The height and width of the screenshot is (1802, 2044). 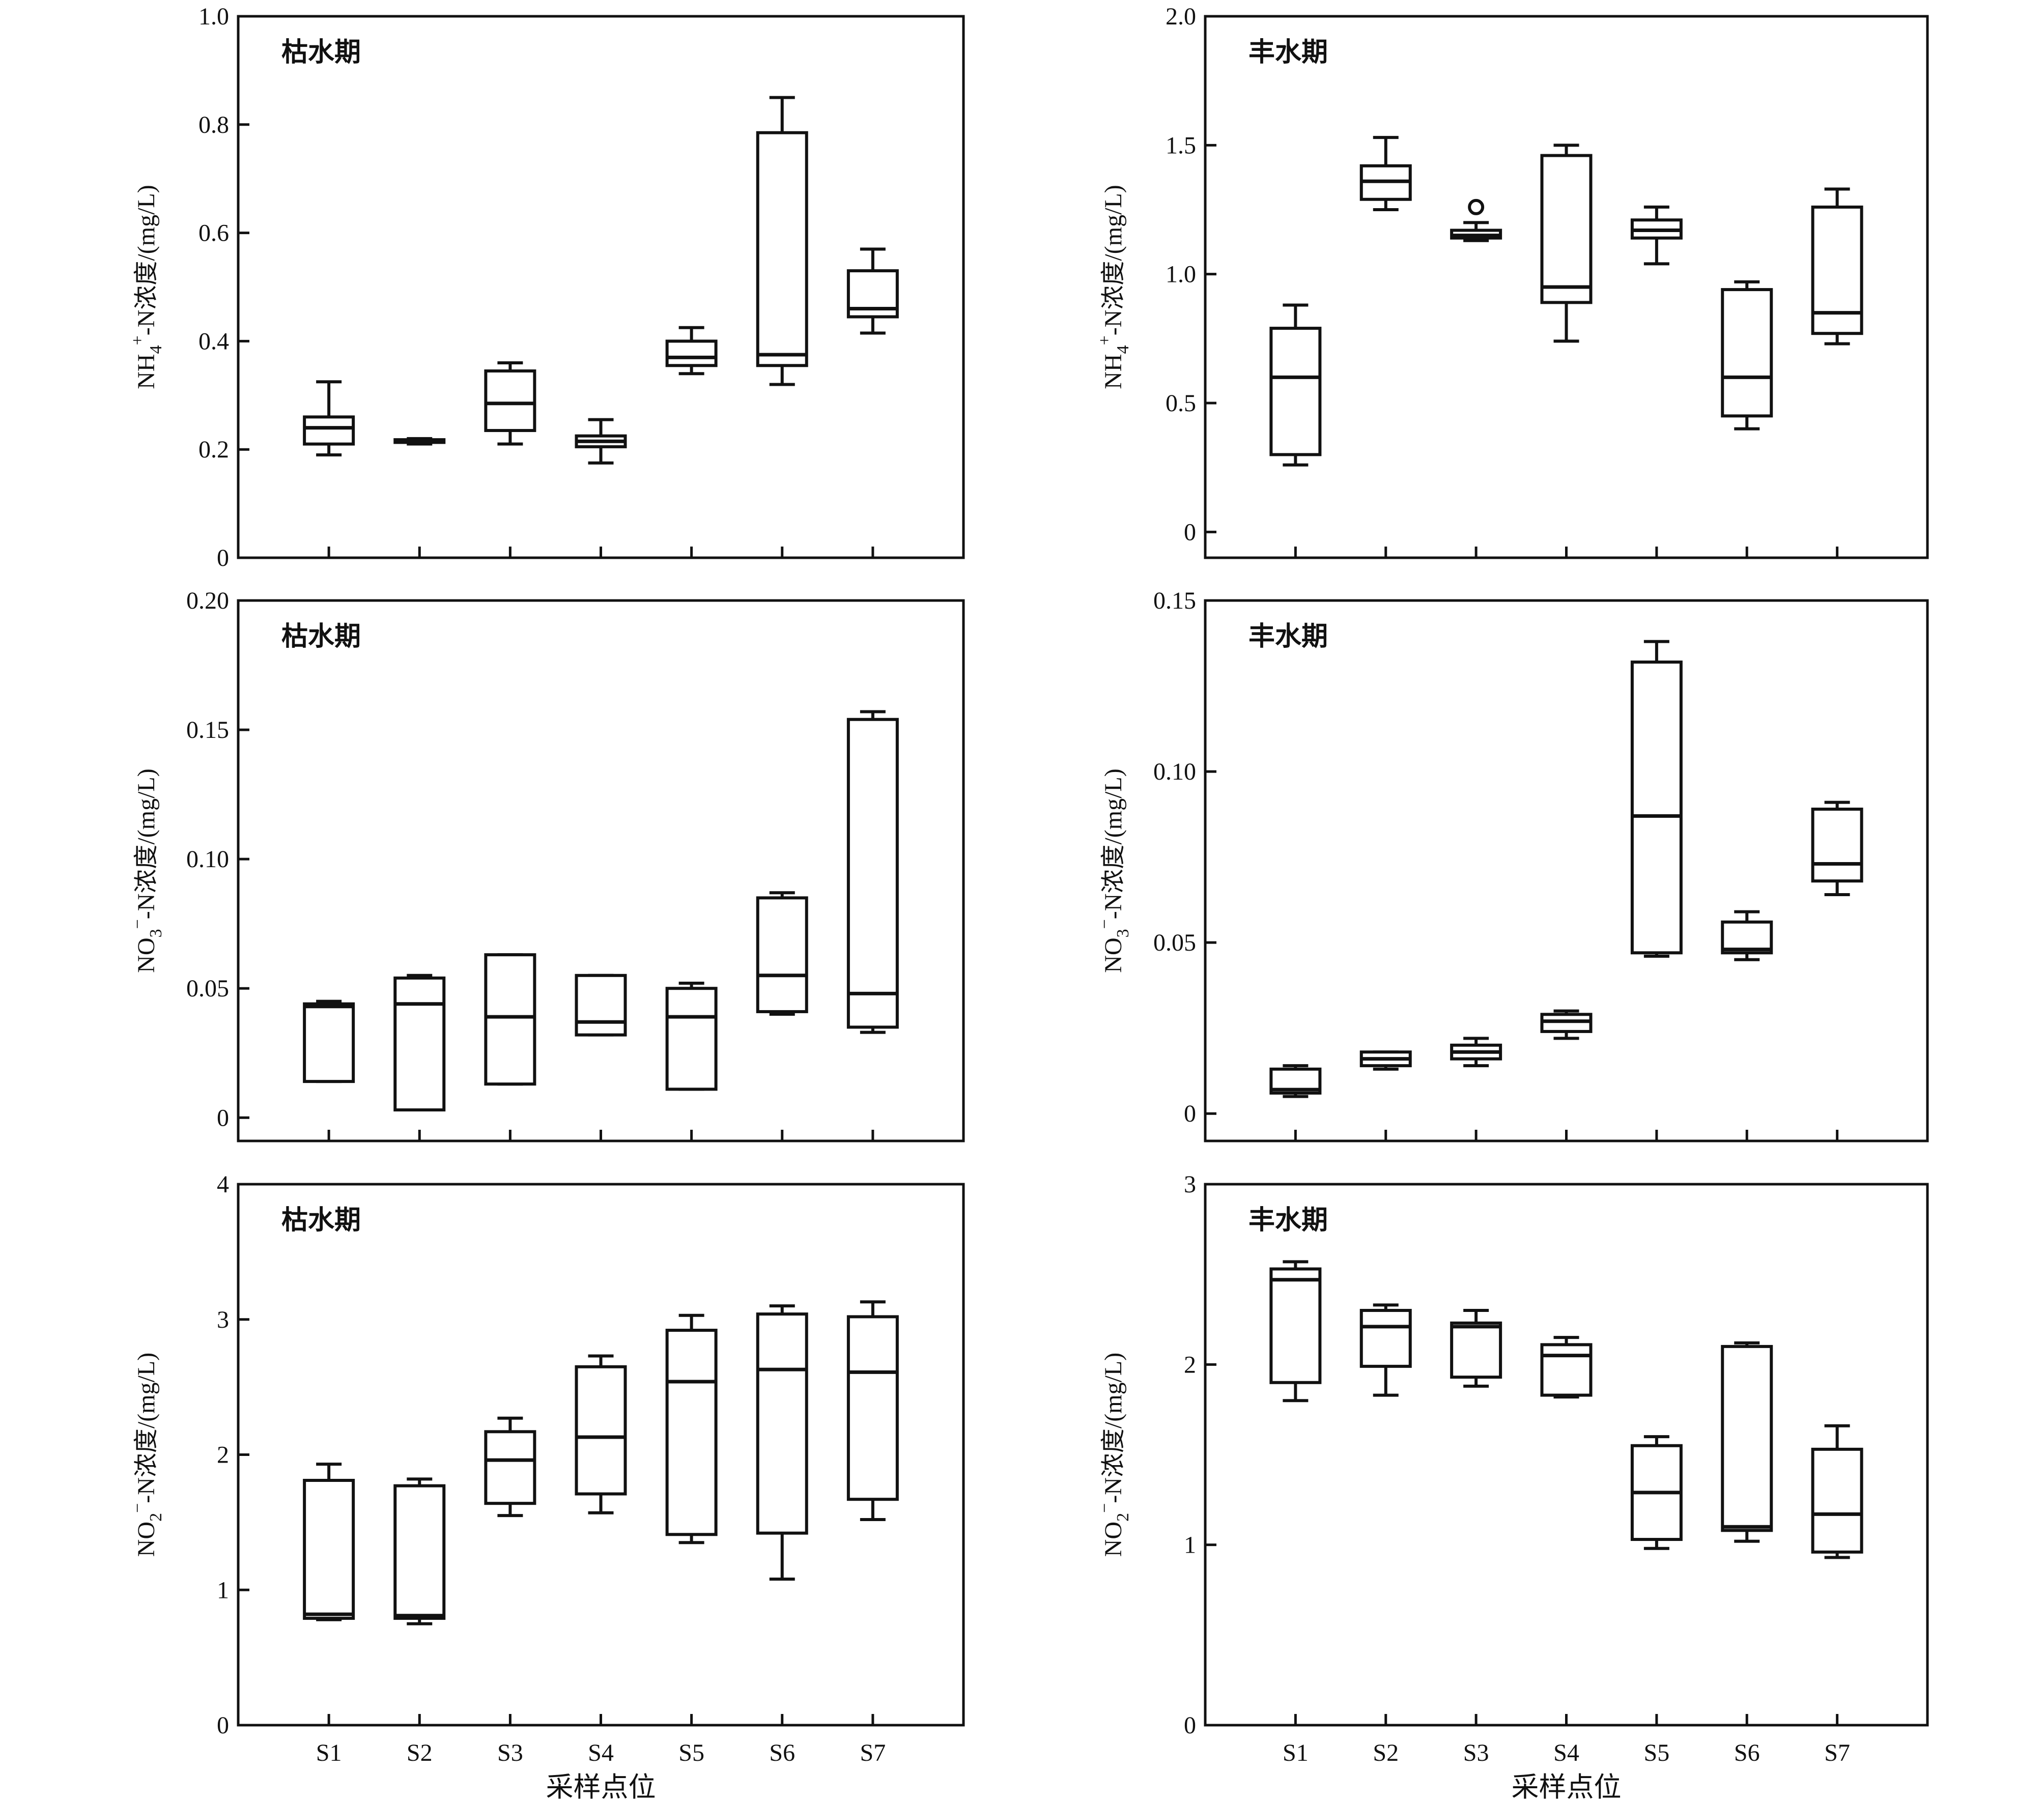 I want to click on y-axis-label-subscript: 4, so click(x=156, y=349).